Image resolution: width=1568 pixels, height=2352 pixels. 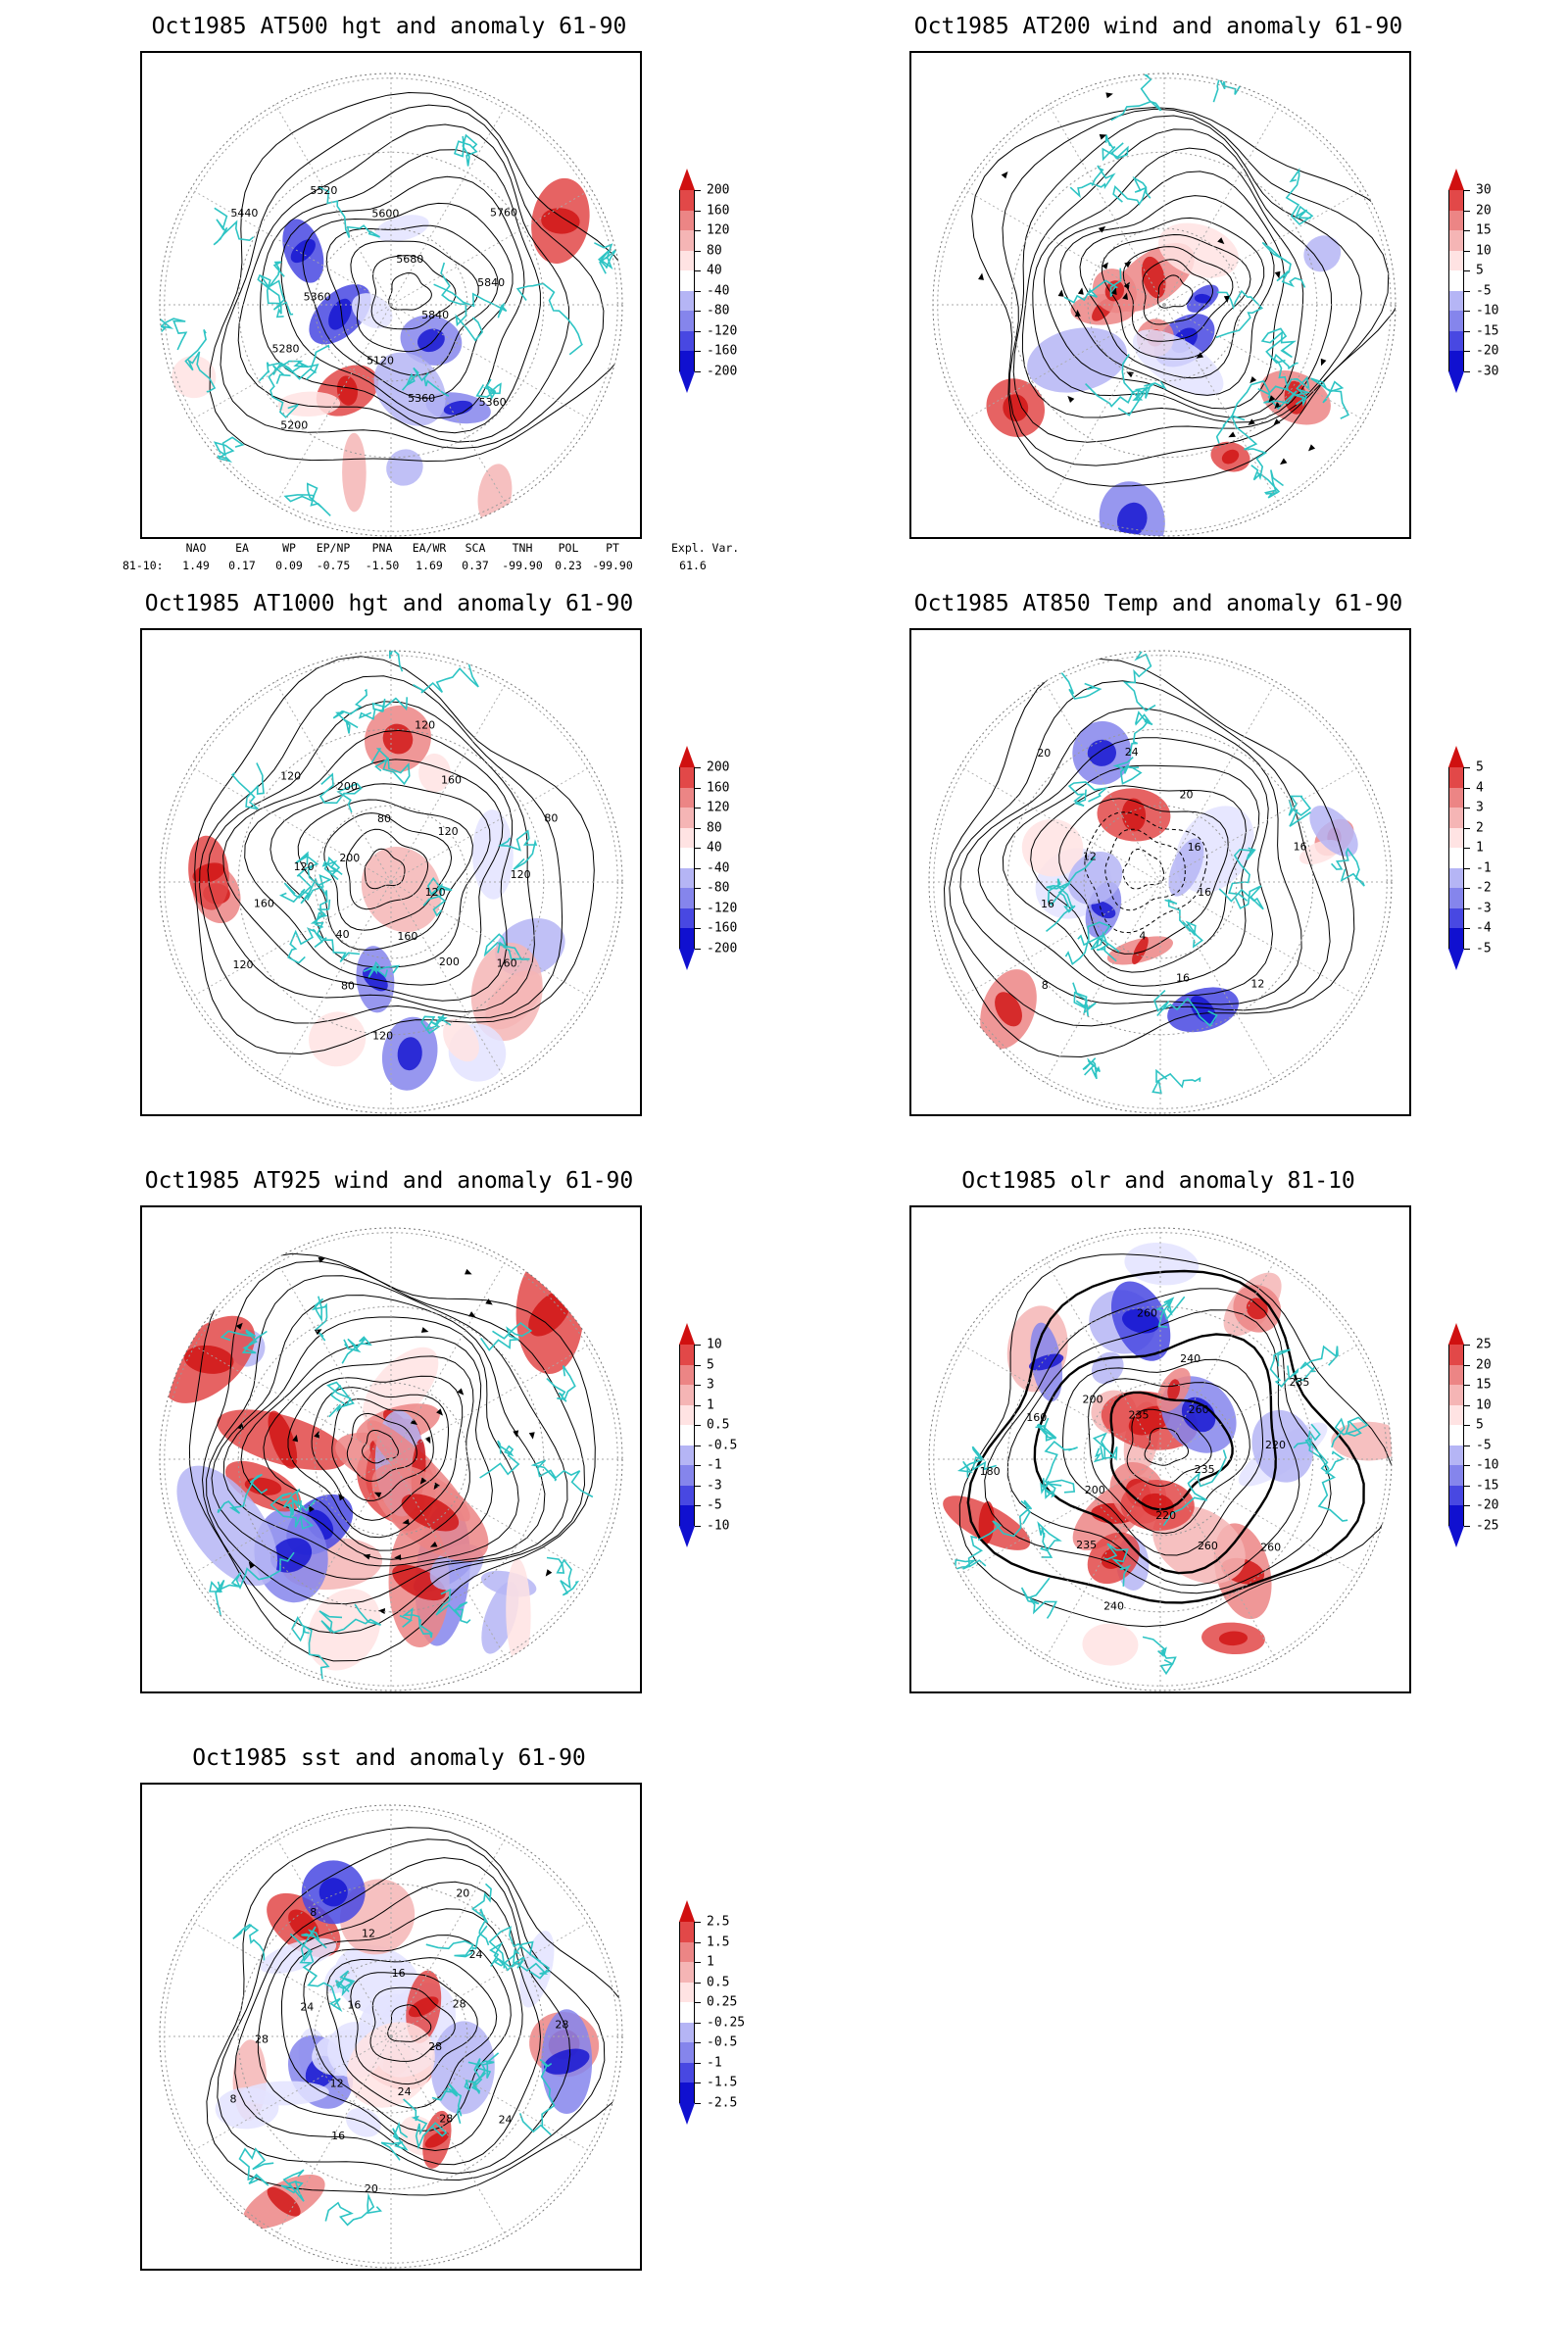 What do you see at coordinates (714, 1505) in the screenshot?
I see `colorbar-label: -5` at bounding box center [714, 1505].